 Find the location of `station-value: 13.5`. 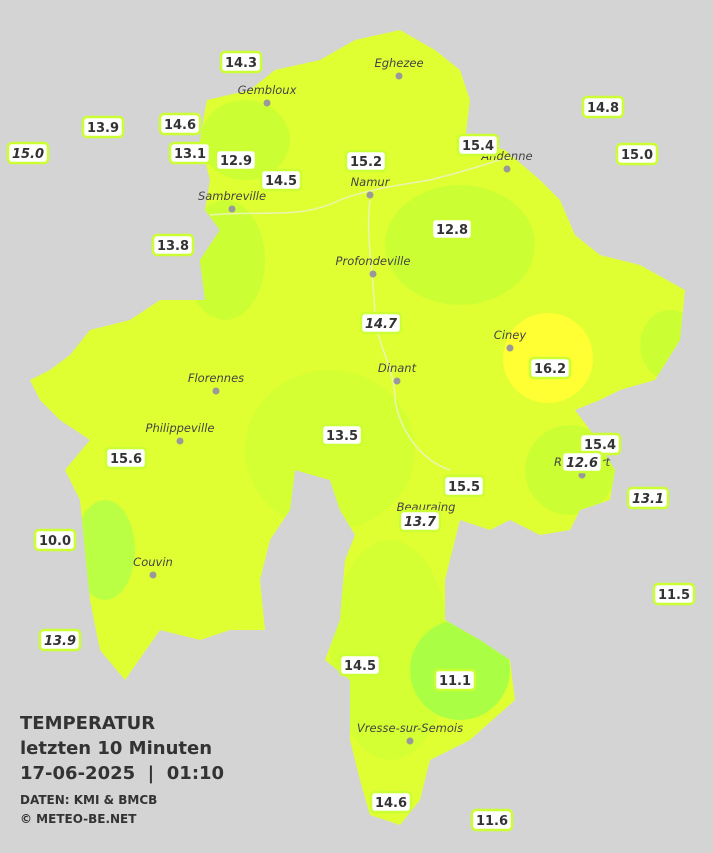

station-value: 13.5 is located at coordinates (342, 436).